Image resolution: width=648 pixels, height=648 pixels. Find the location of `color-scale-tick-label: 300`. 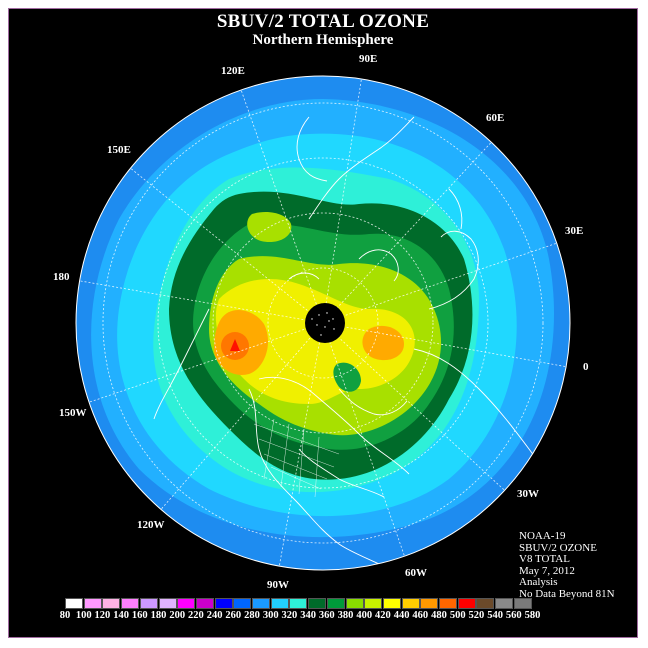

color-scale-tick-label: 300 is located at coordinates (270, 615).